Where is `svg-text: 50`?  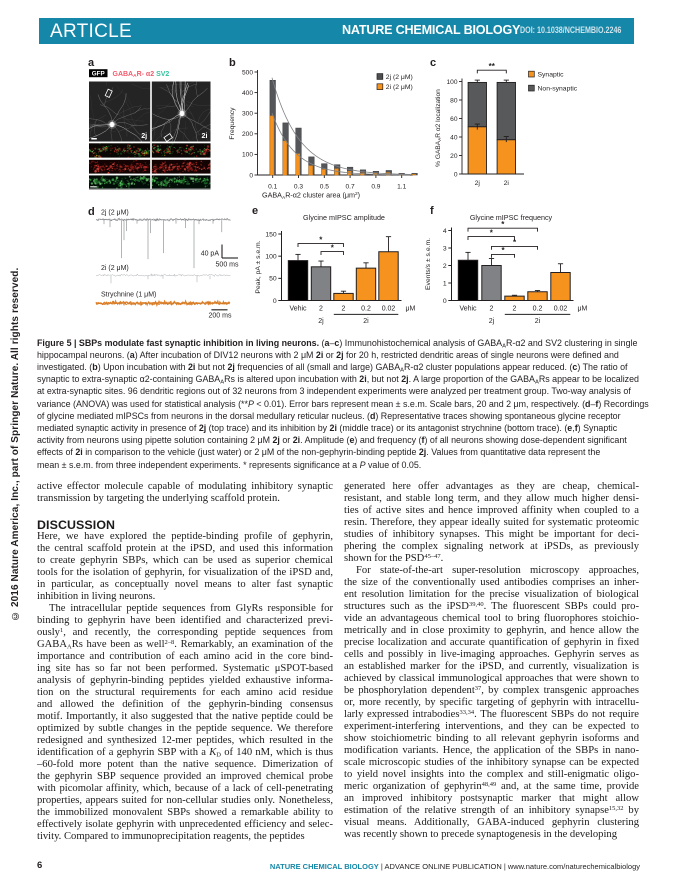 svg-text: 50 is located at coordinates (273, 279).